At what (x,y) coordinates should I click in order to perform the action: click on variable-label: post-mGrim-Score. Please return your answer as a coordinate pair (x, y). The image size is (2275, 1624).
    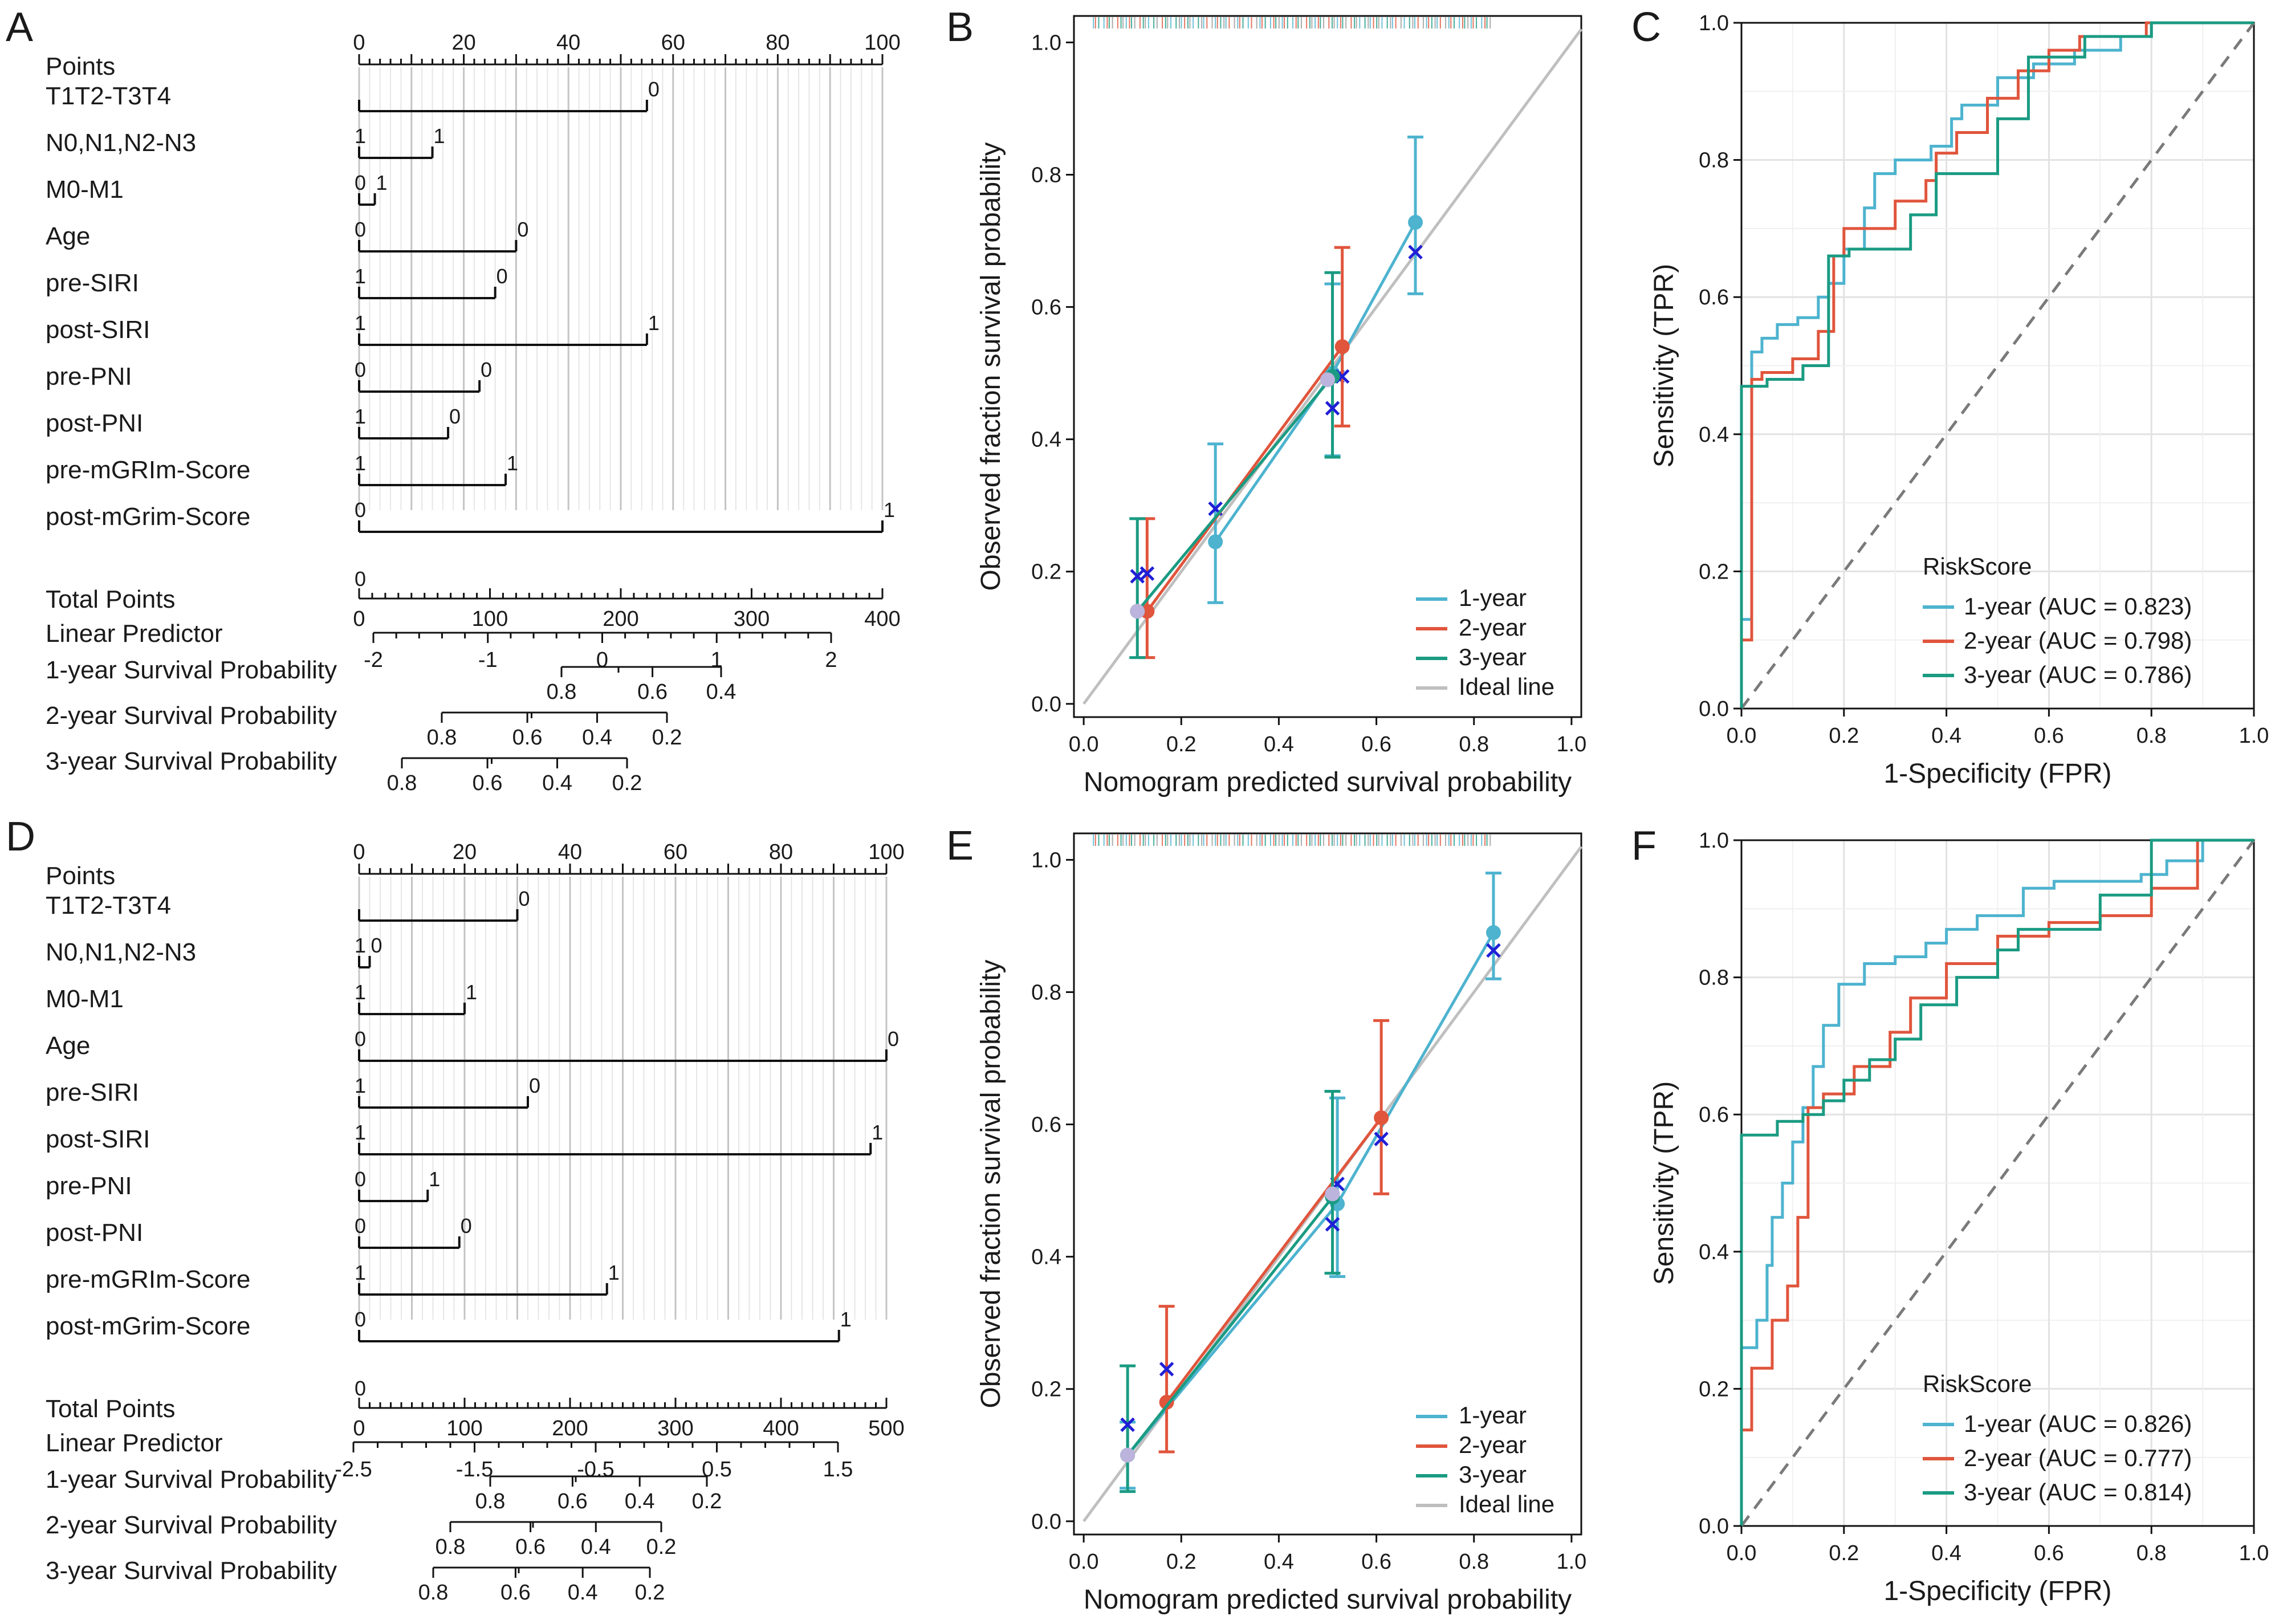
    Looking at the image, I should click on (148, 517).